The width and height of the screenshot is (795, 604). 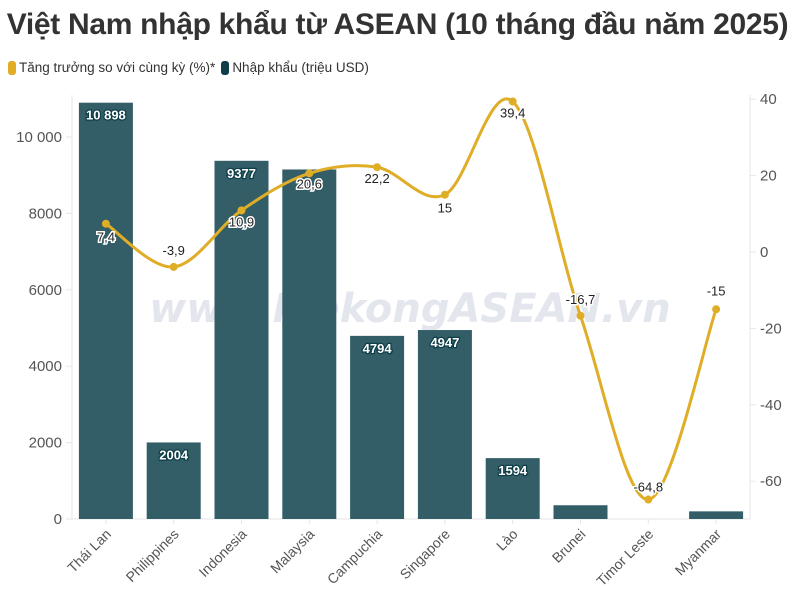 I want to click on x-axis-label: Thái Lan, so click(x=89, y=551).